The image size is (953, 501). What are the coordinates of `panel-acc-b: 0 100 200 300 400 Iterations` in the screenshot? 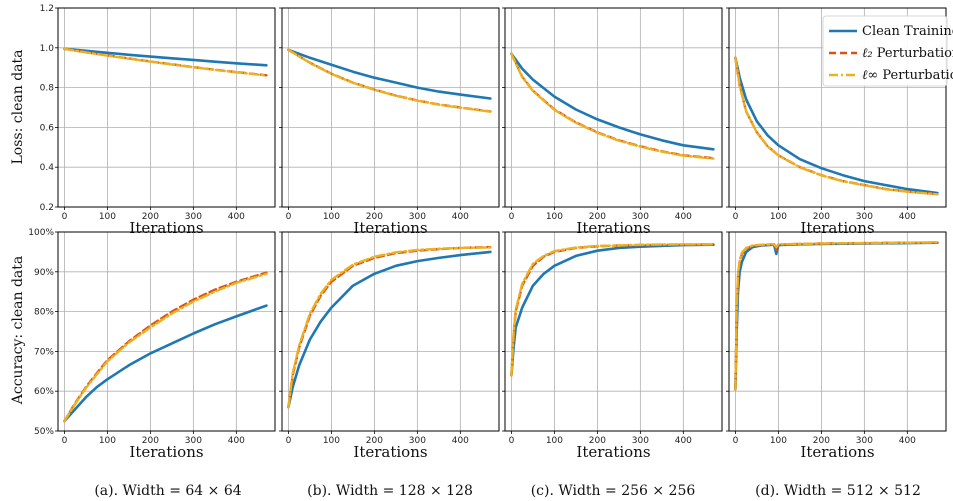 It's located at (389, 346).